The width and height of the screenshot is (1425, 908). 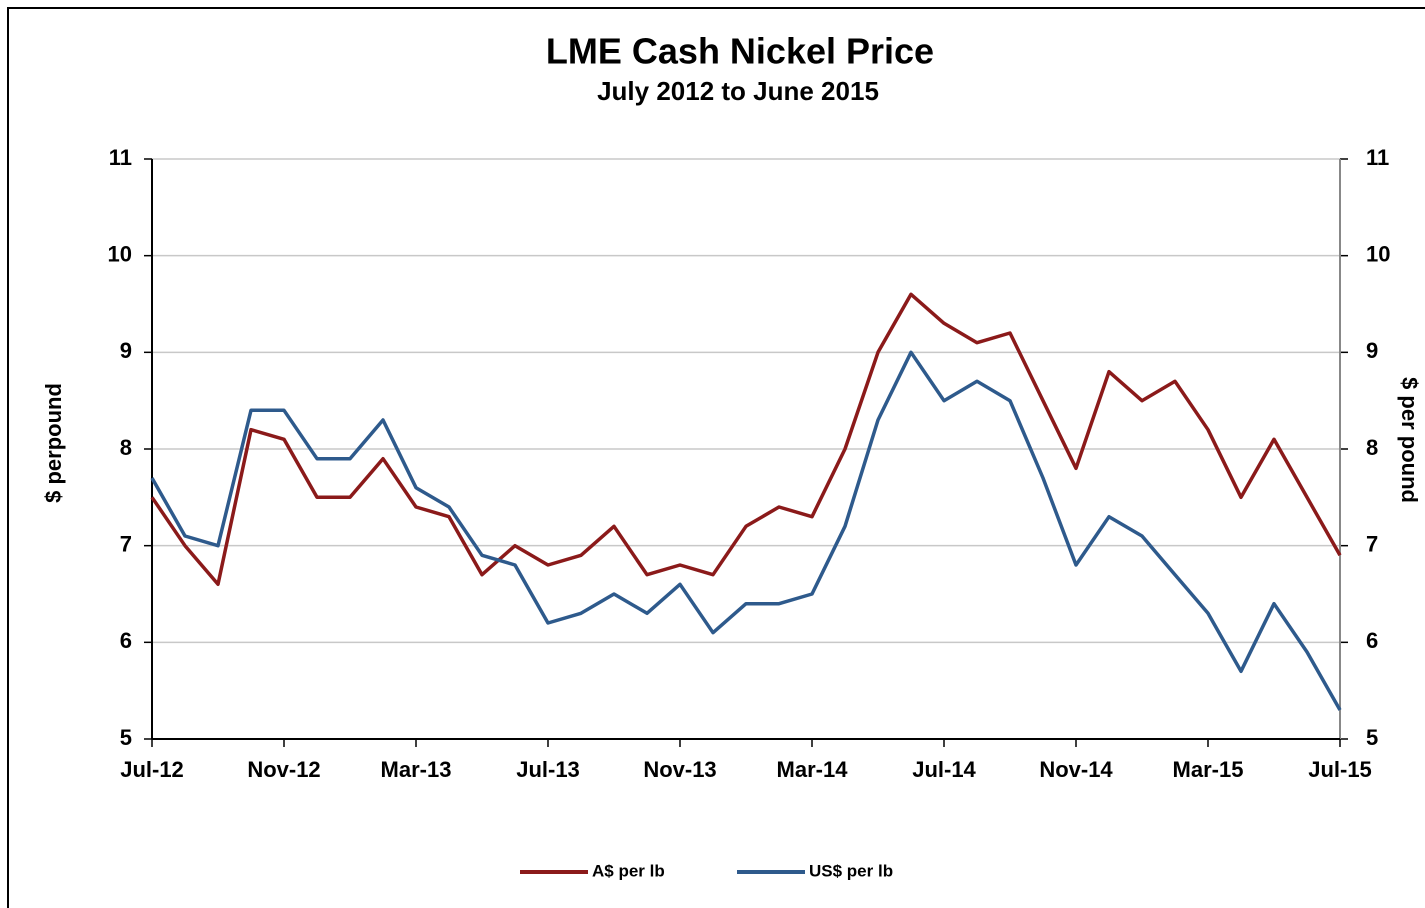 I want to click on x-tick-label: Nov-14, so click(x=1076, y=769).